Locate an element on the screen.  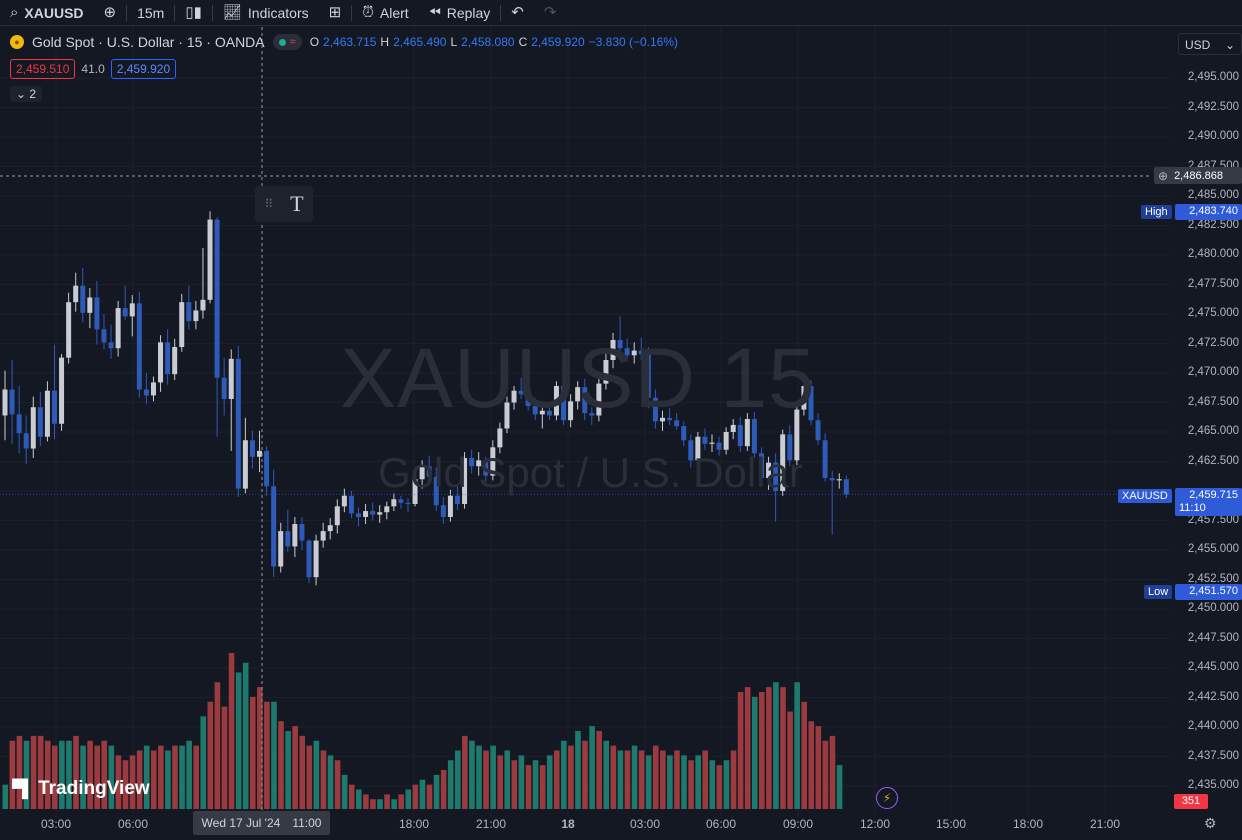
price-axis-label: 2,482.500 is located at coordinates (1213, 224).